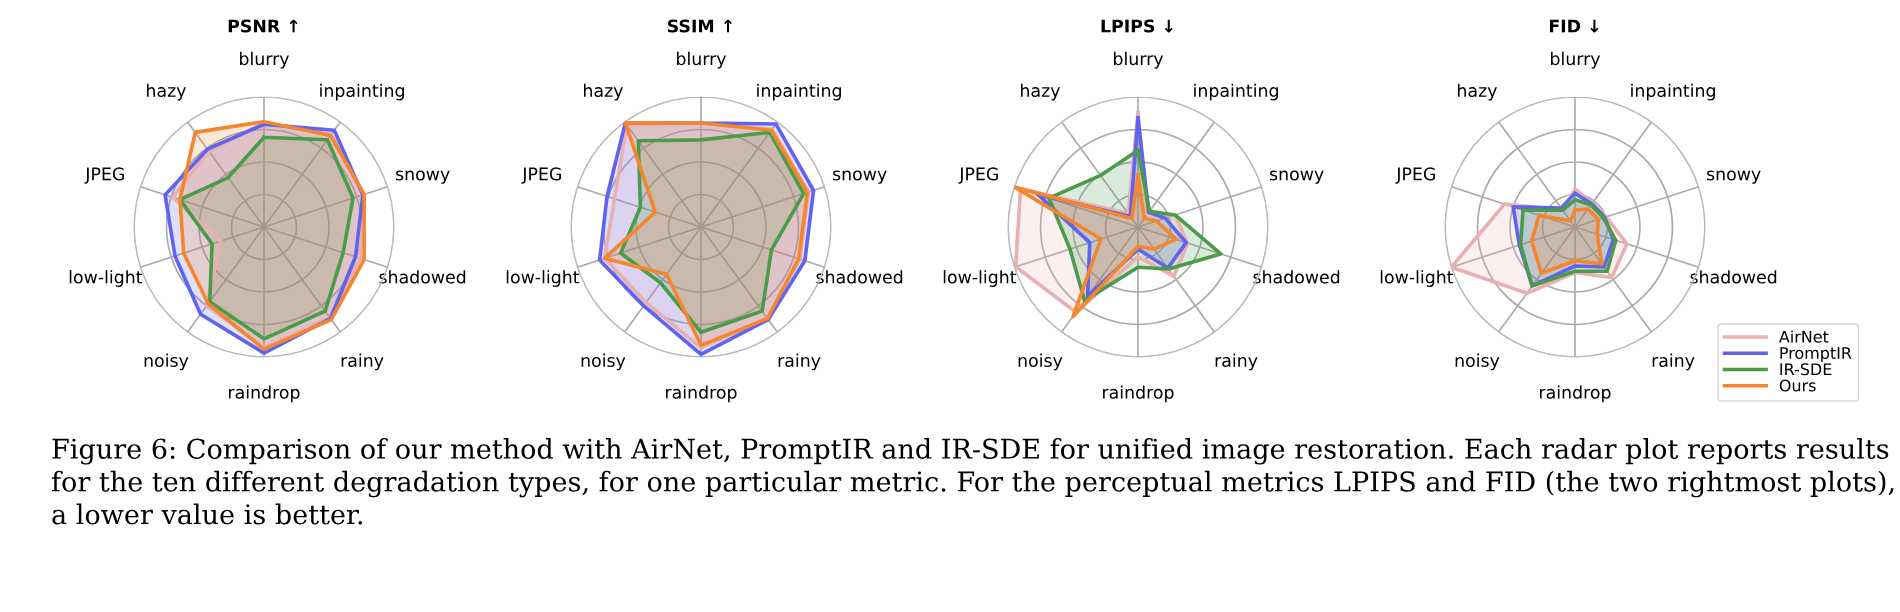  I want to click on chart-title: LPIPS ↓, so click(1137, 26).